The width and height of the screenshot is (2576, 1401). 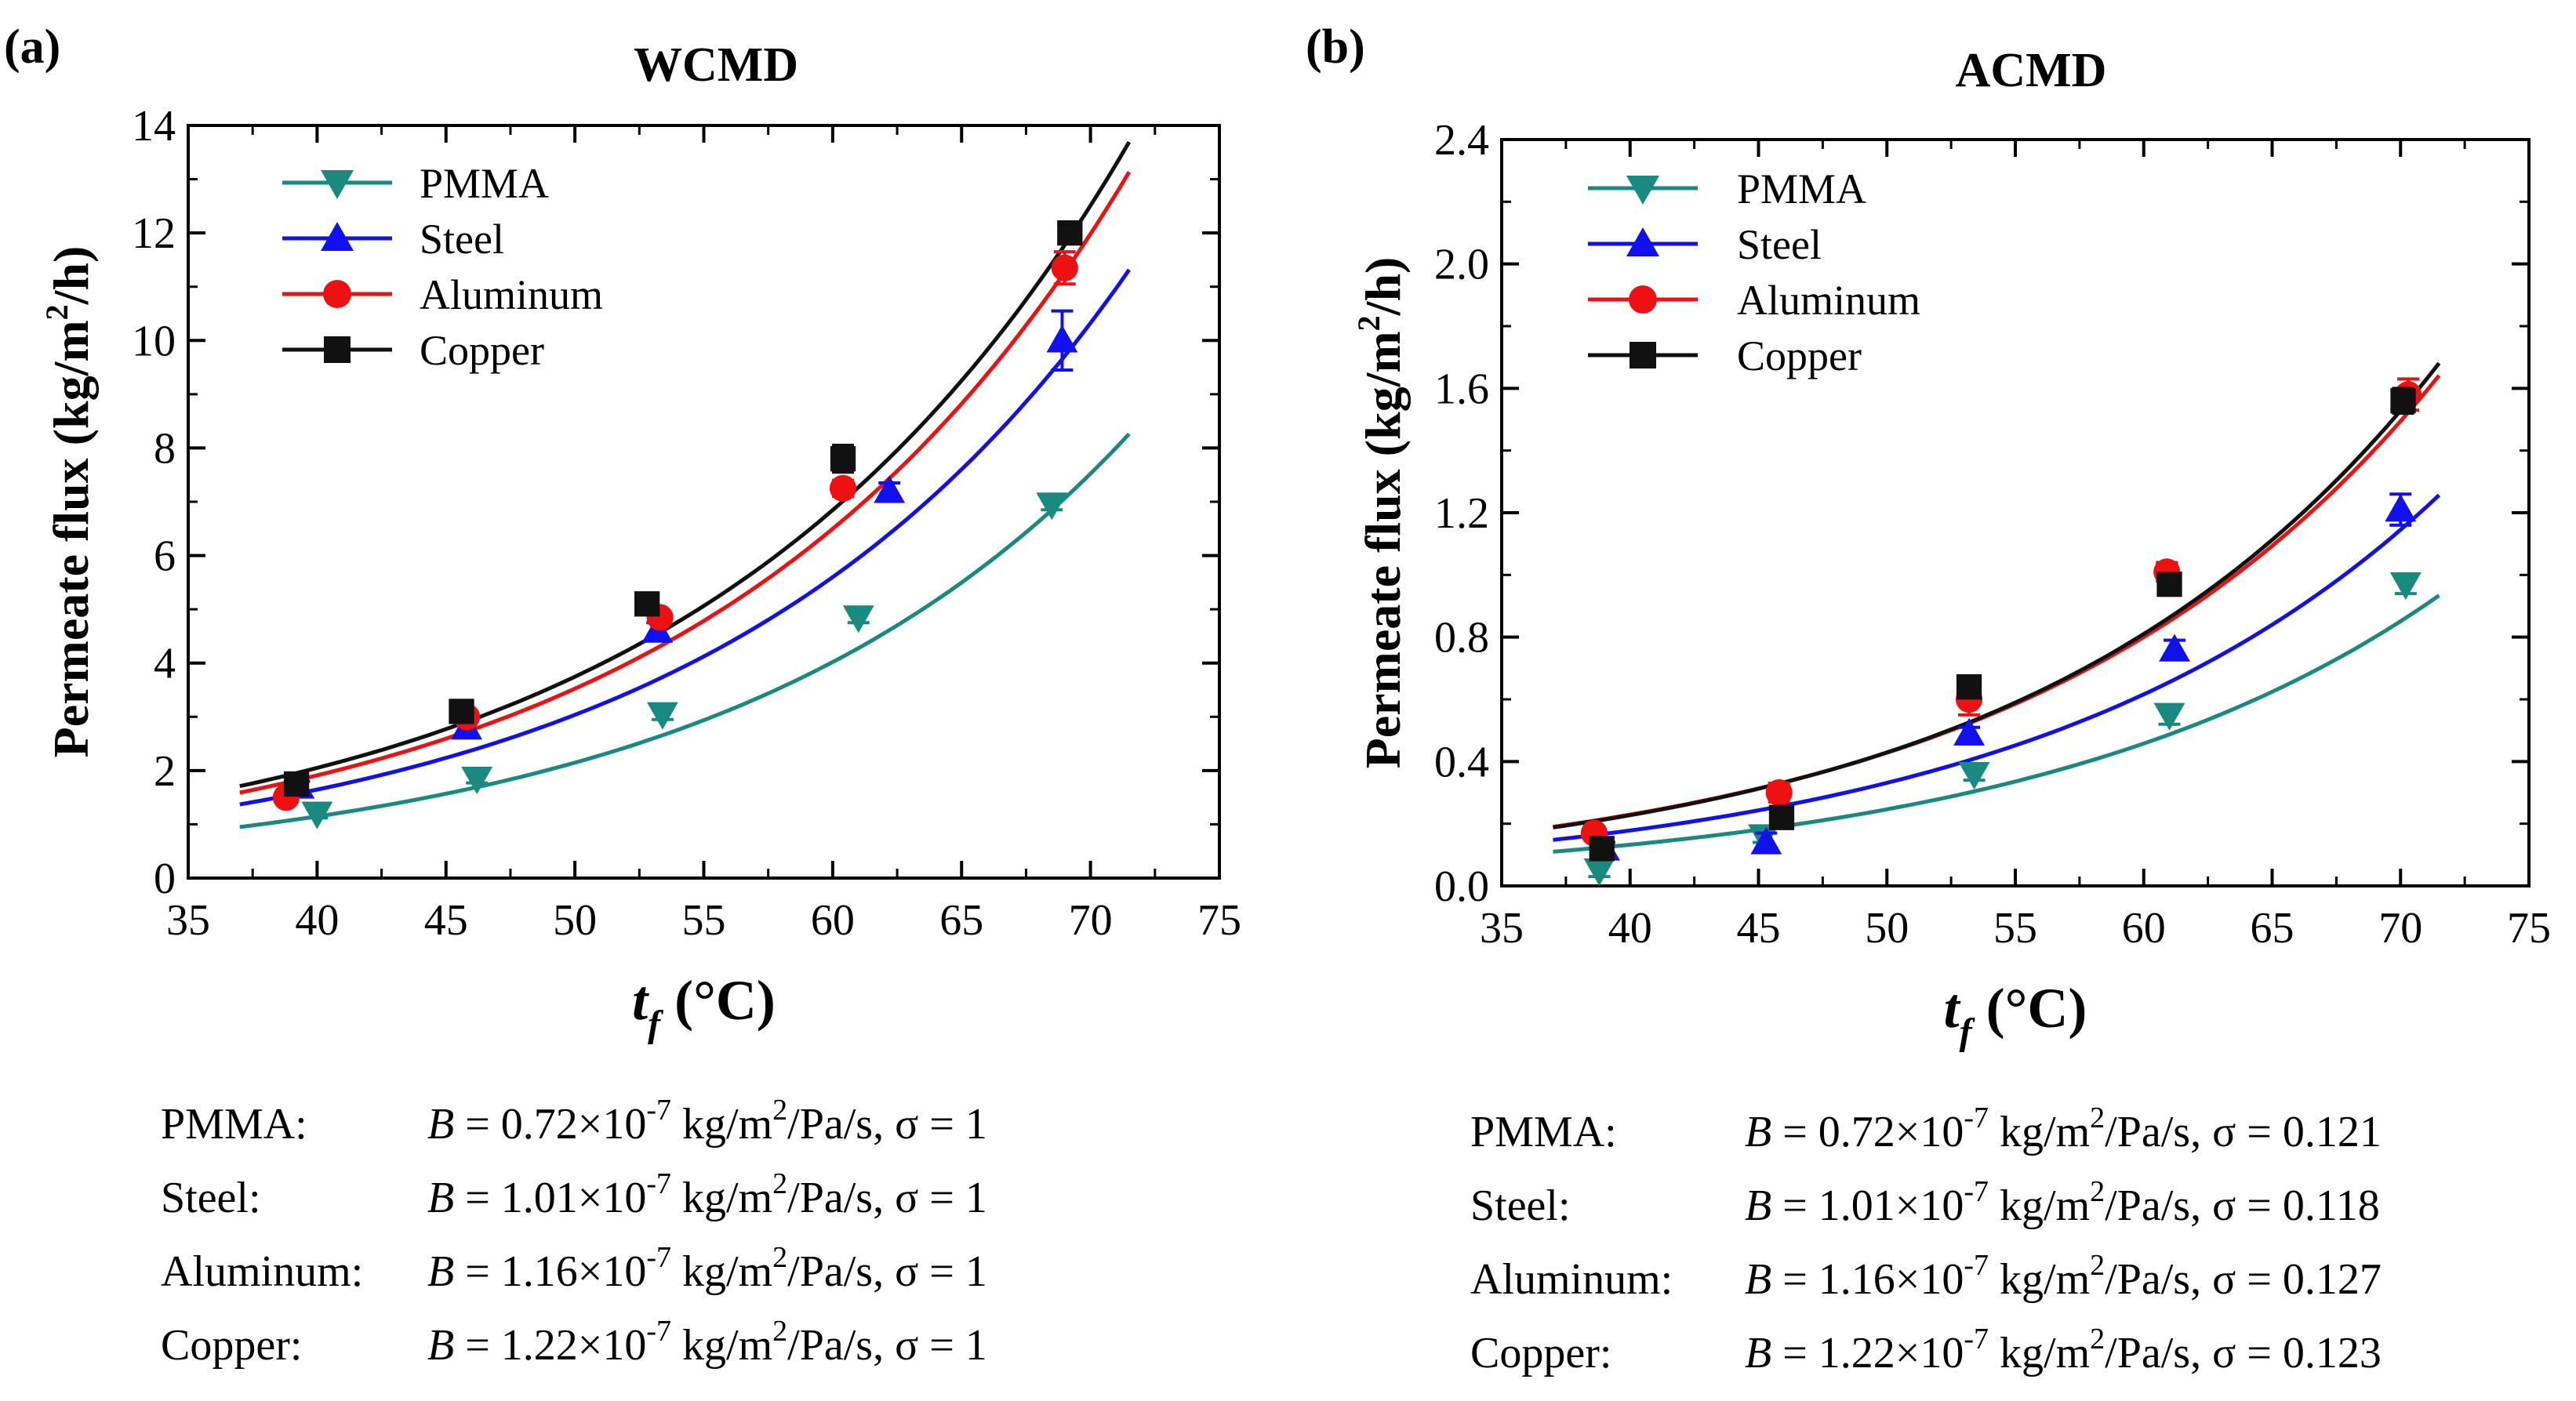 I want to click on x-tick-label: 40, so click(x=1630, y=928).